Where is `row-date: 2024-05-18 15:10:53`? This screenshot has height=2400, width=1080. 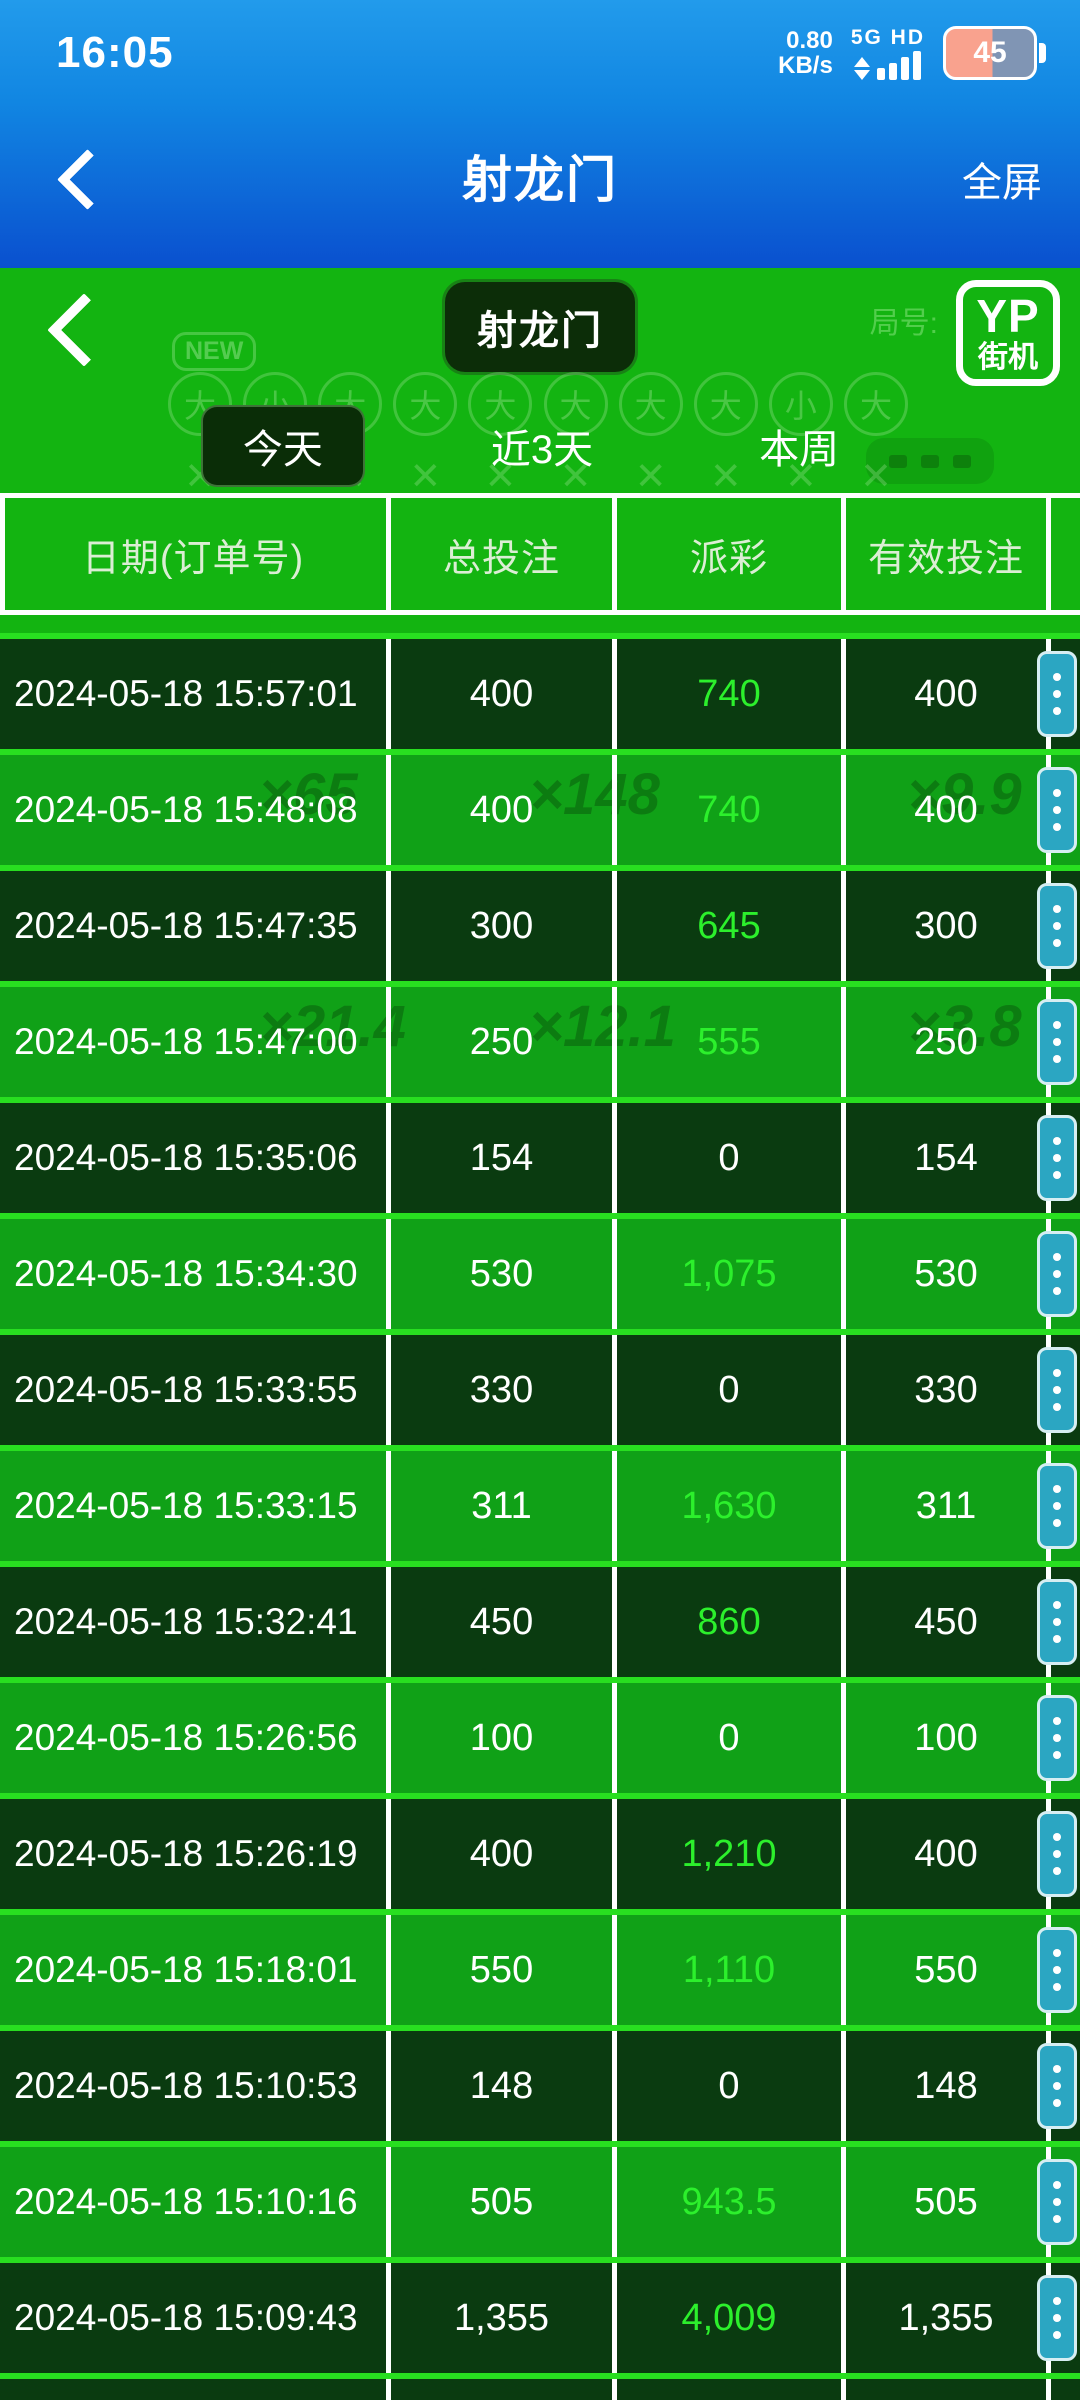 row-date: 2024-05-18 15:10:53 is located at coordinates (186, 2085).